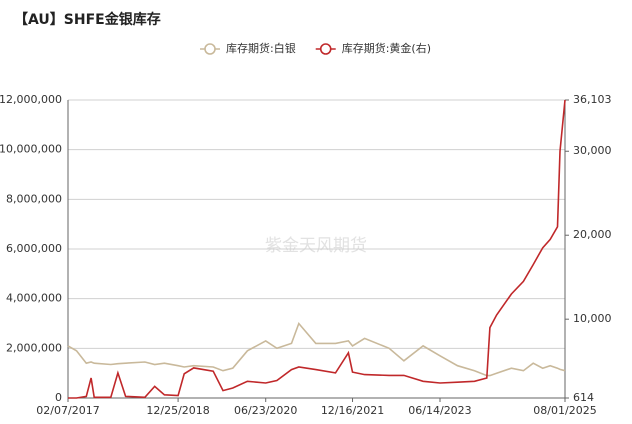 The height and width of the screenshot is (424, 632). Describe the element at coordinates (386, 48) in the screenshot. I see `legend-label: 库存期货:黄金(右)` at that location.